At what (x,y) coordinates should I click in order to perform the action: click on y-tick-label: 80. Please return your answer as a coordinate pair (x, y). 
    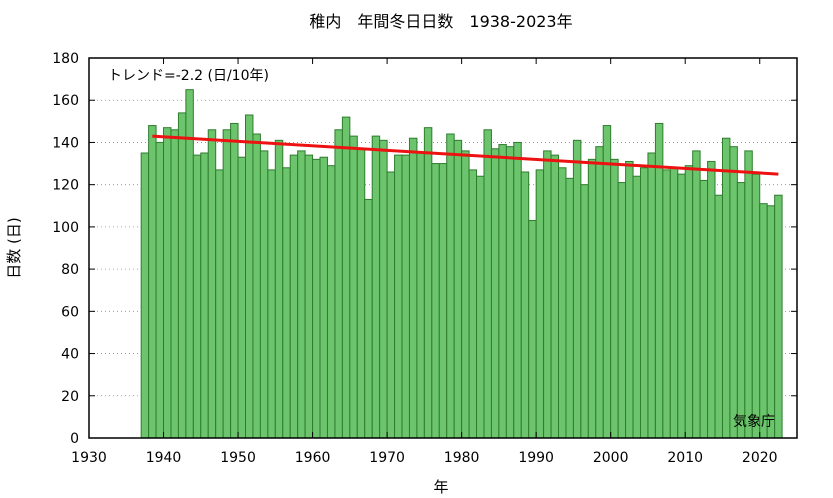
    Looking at the image, I should click on (70, 270).